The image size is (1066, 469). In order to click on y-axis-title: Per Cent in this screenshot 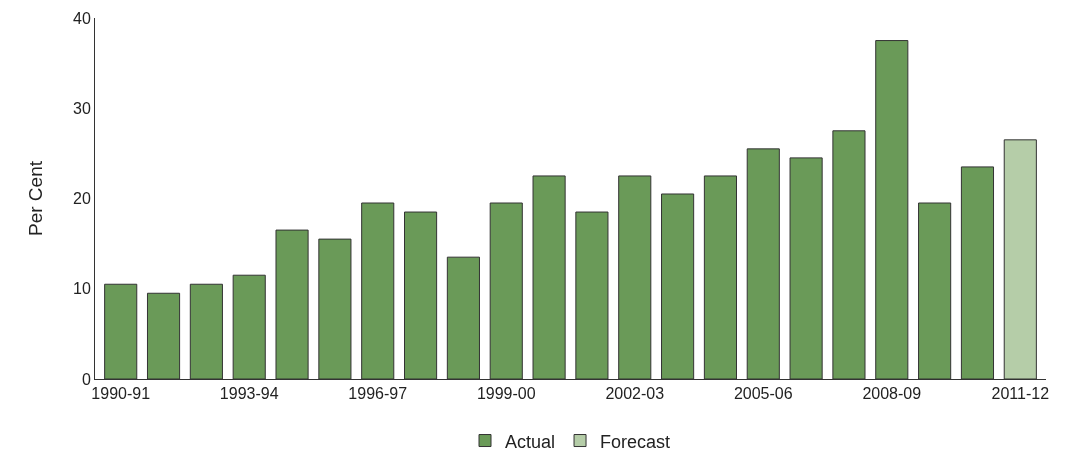, I will do `click(35, 198)`.